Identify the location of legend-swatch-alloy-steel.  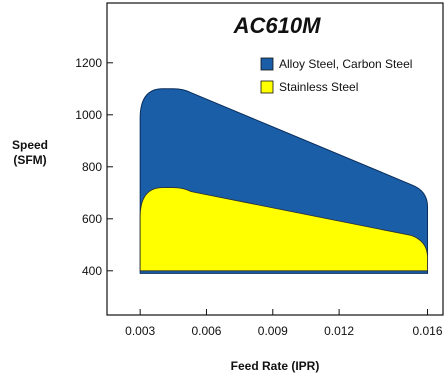
(267, 64).